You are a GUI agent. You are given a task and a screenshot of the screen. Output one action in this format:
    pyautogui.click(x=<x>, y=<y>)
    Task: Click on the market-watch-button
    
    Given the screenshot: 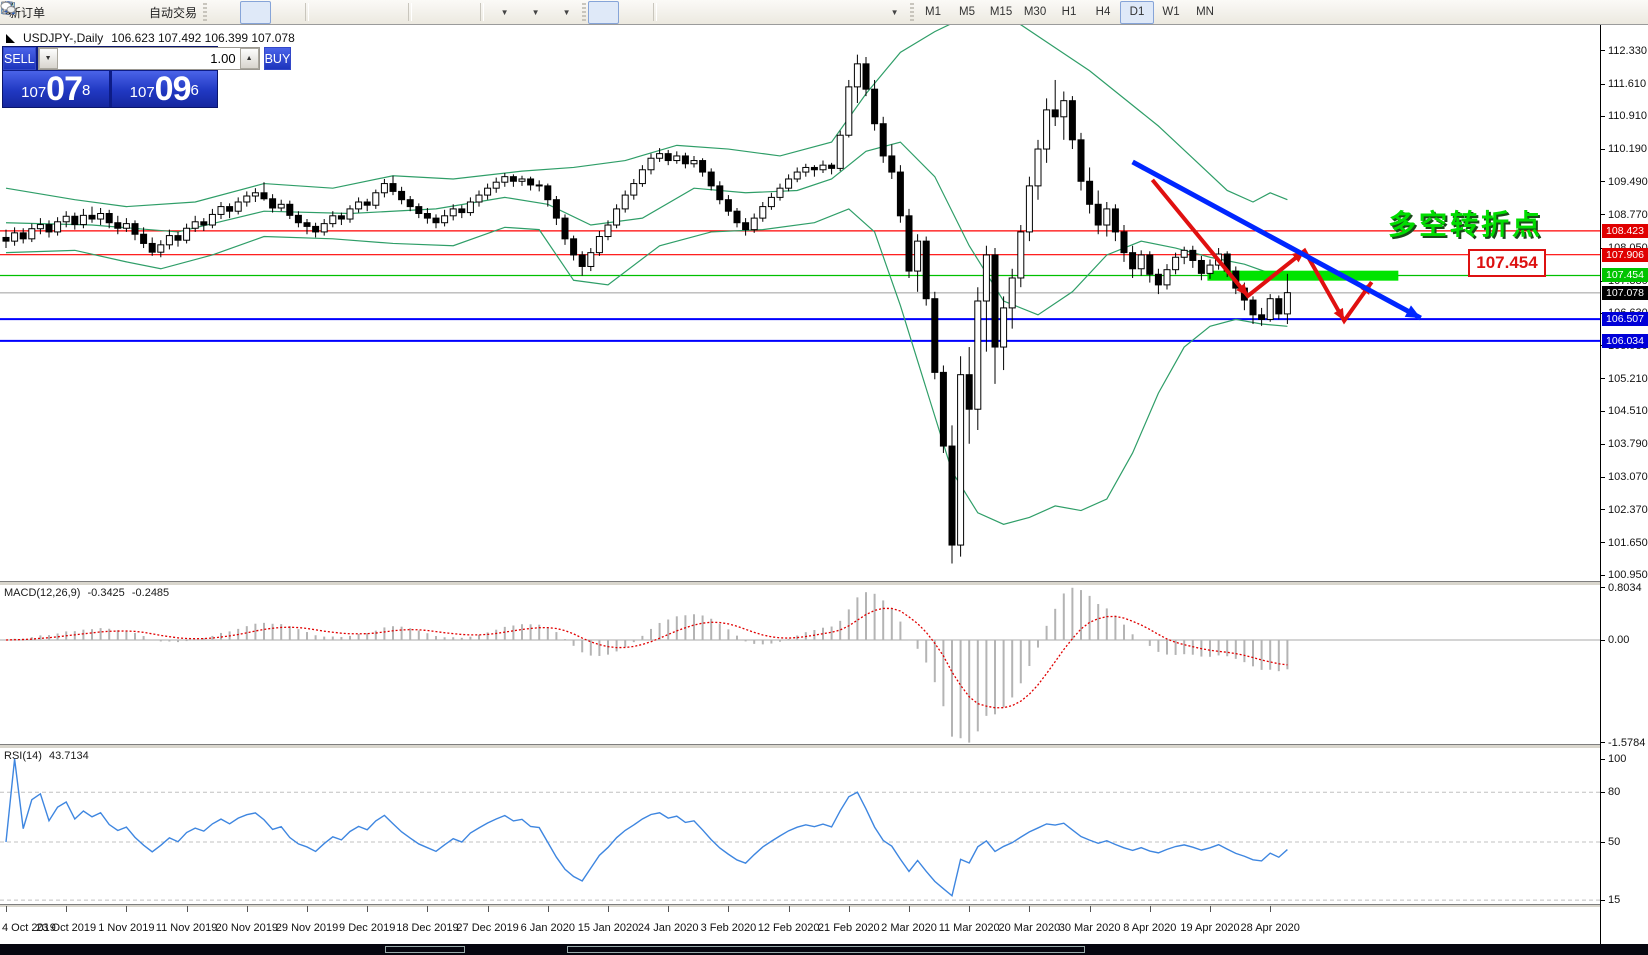 What is the action you would take?
    pyautogui.click(x=57, y=12)
    